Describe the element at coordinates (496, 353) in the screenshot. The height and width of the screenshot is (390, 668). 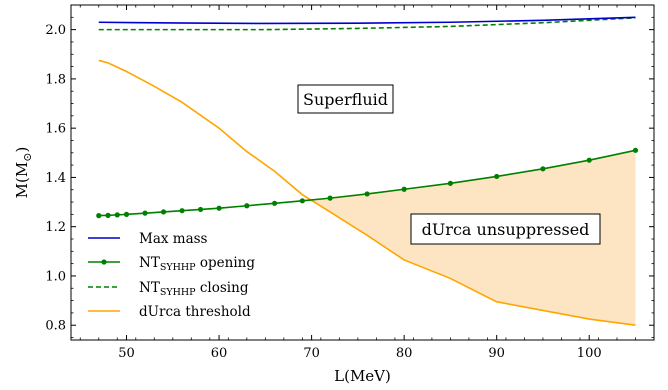
I see `x-tick-label: 90` at that location.